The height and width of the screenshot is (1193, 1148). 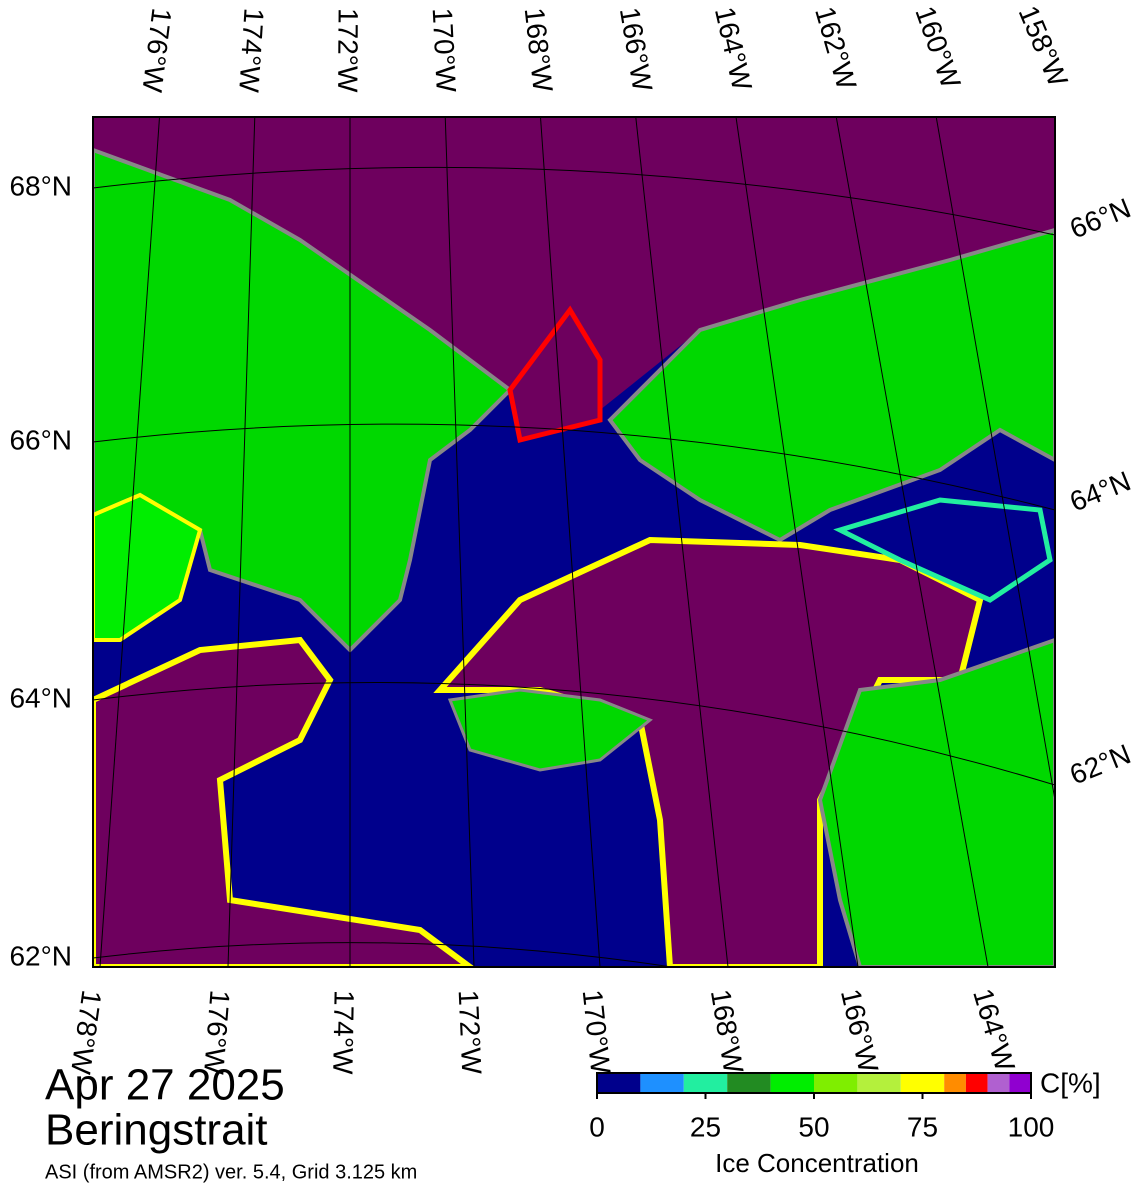 What do you see at coordinates (284, 801) in the screenshot?
I see `ice-anadyr` at bounding box center [284, 801].